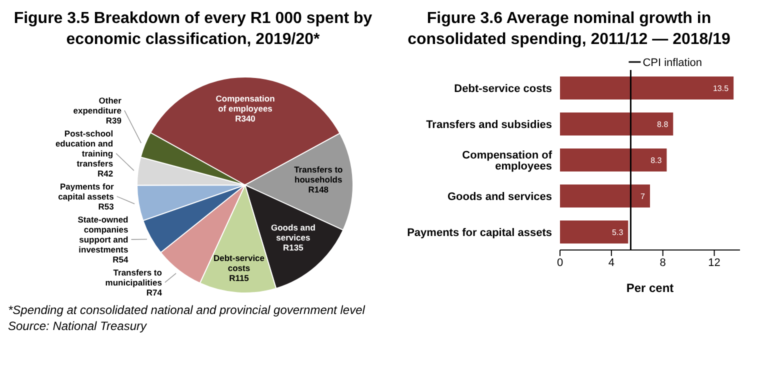 Image resolution: width=768 pixels, height=369 pixels. Describe the element at coordinates (84, 148) in the screenshot. I see `slice-label: Post-school education and training transfers` at that location.